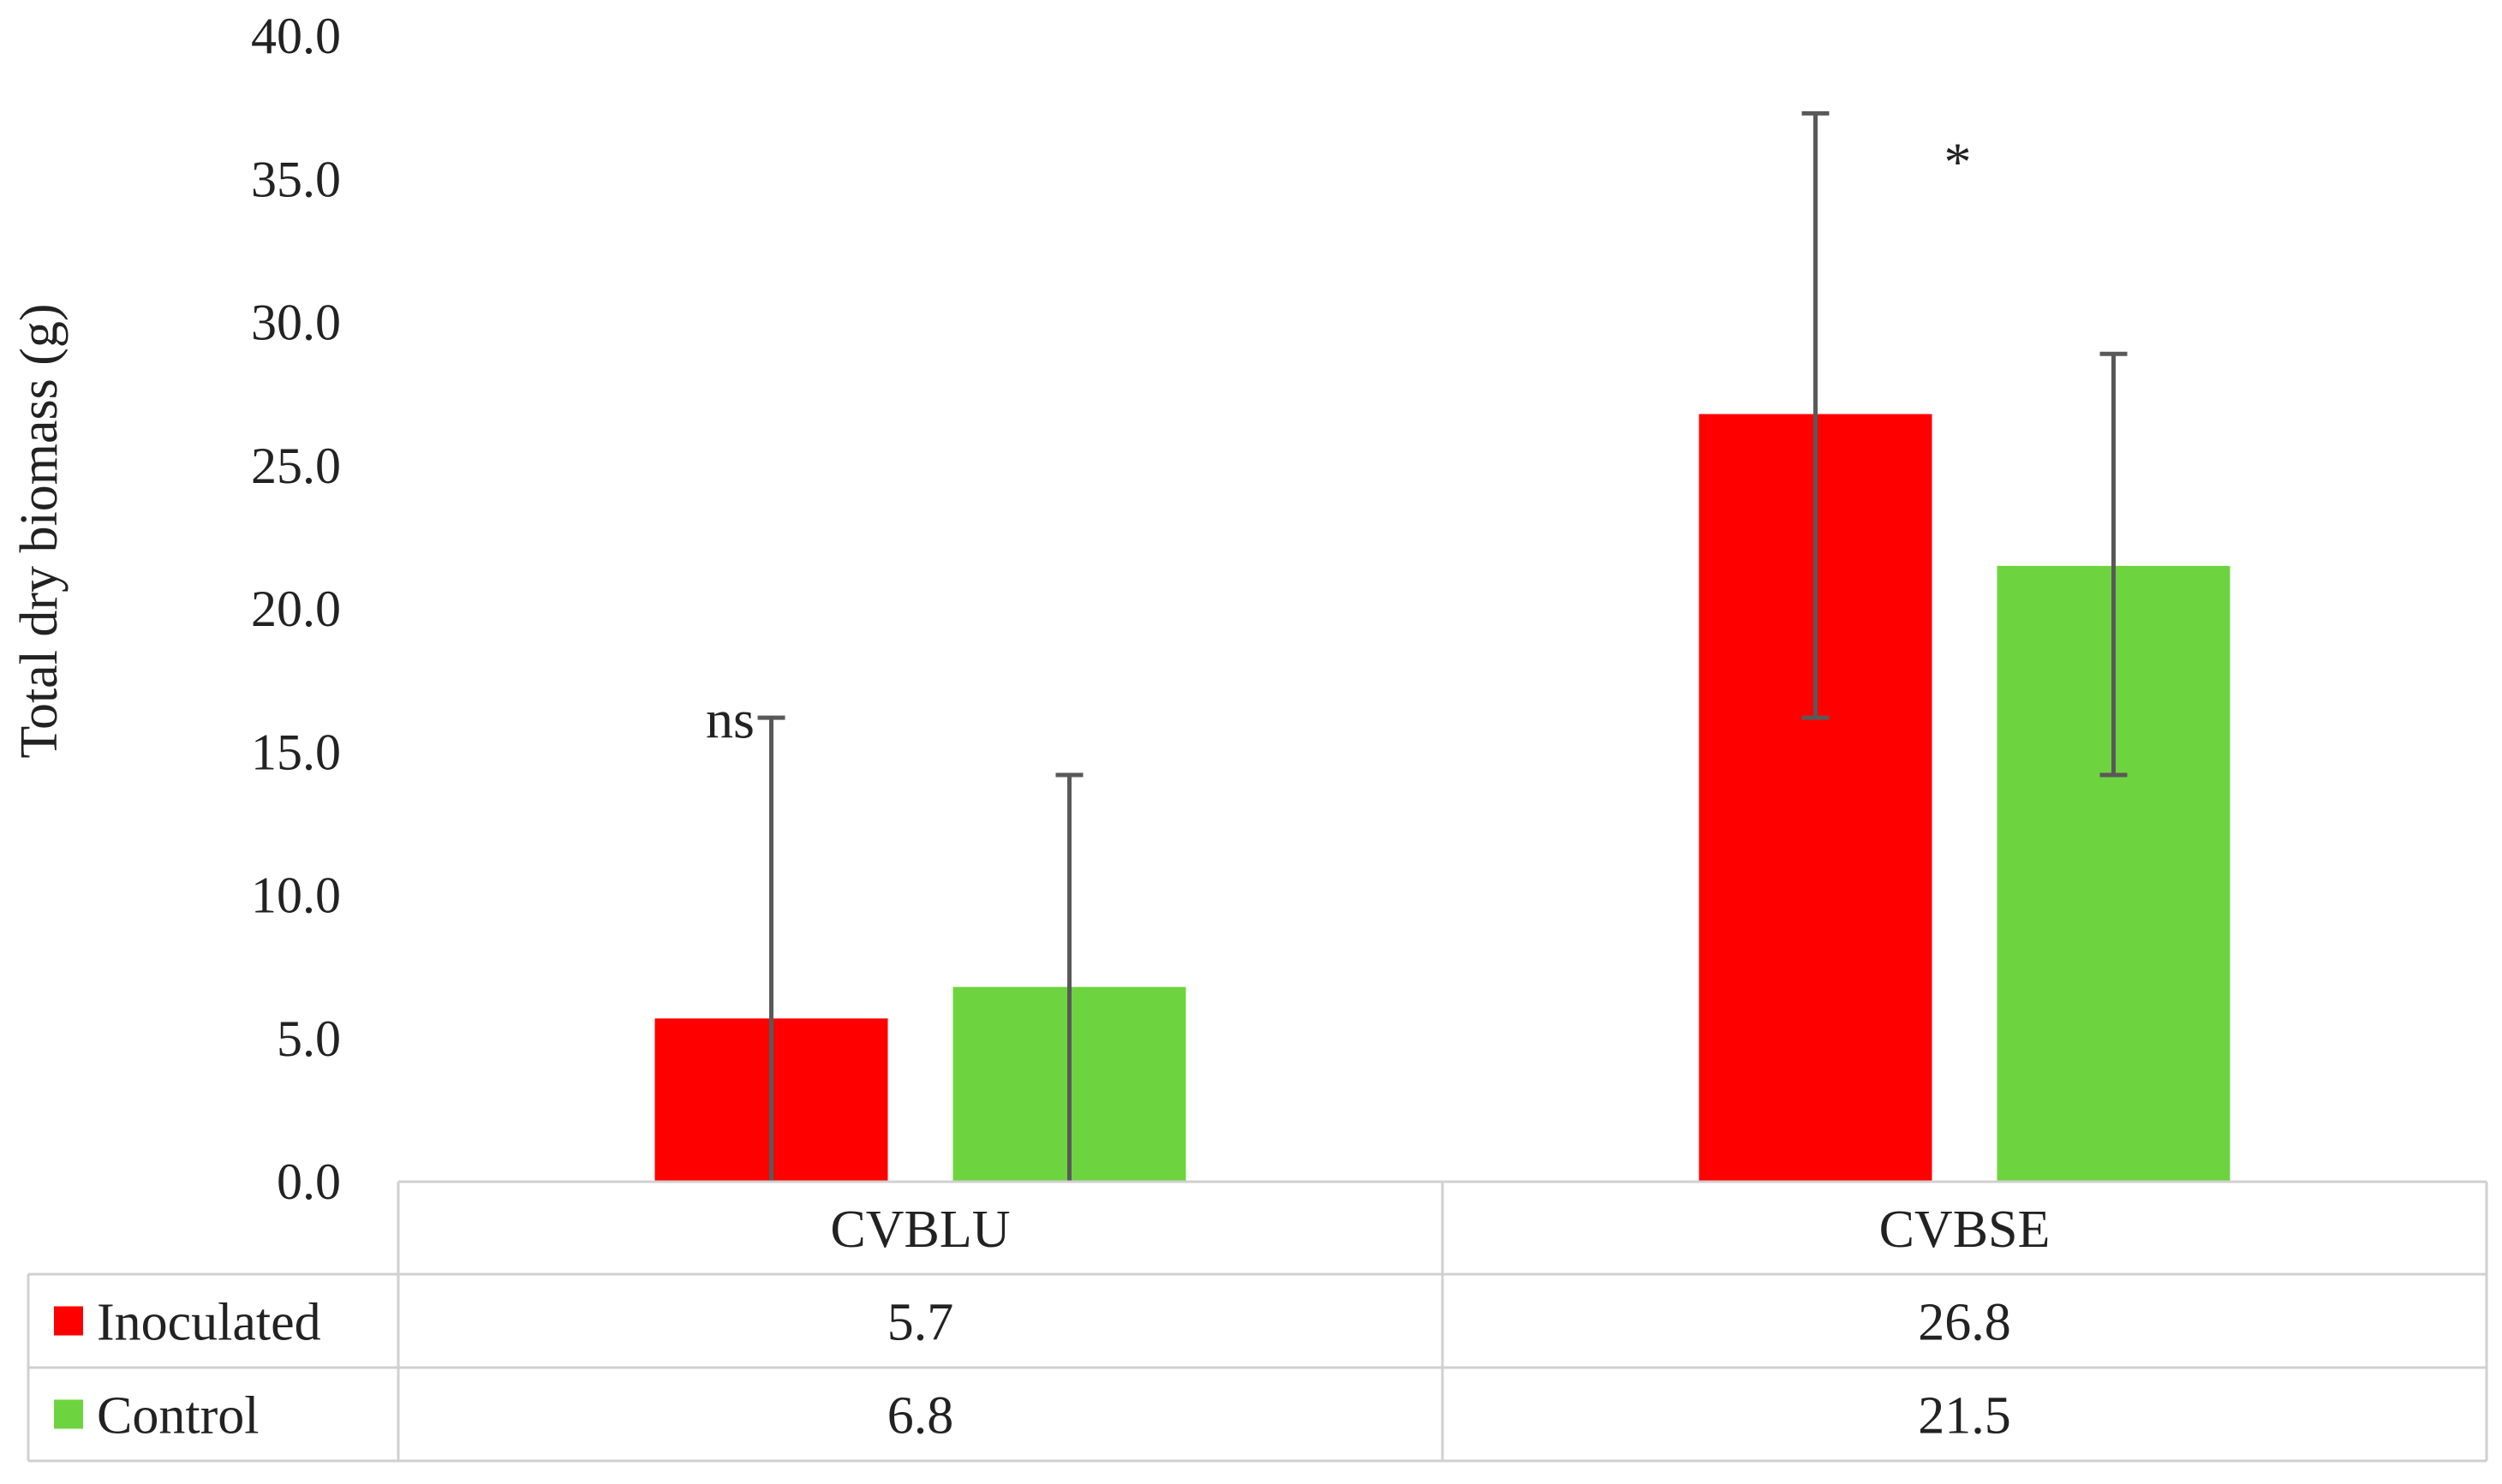 This screenshot has width=2502, height=1484. Describe the element at coordinates (296, 752) in the screenshot. I see `y-tick-label: 15.0` at that location.